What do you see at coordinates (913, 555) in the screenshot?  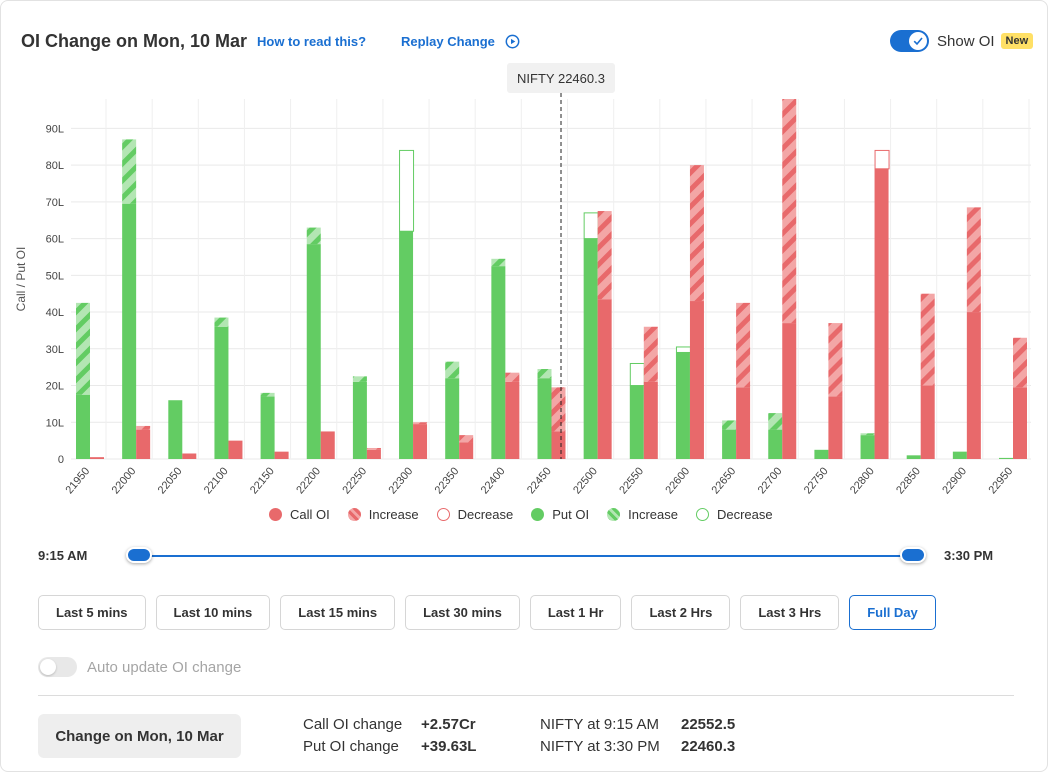 I see `slider-end-handle` at bounding box center [913, 555].